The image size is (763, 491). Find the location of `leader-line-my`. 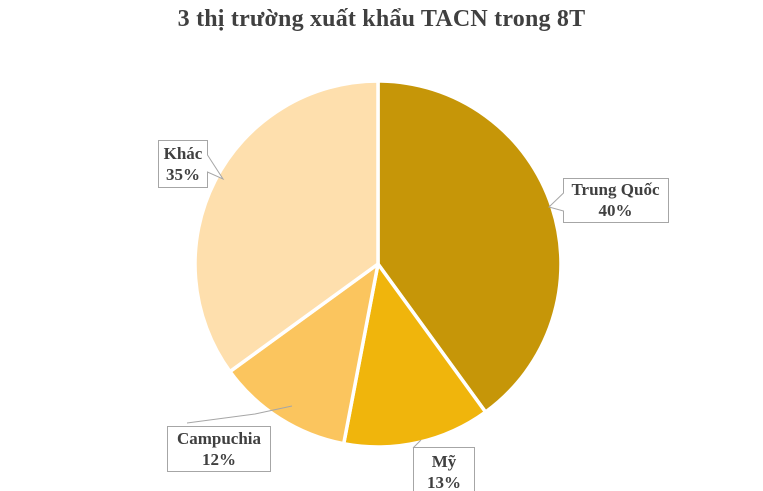

leader-line-my is located at coordinates (417, 444).